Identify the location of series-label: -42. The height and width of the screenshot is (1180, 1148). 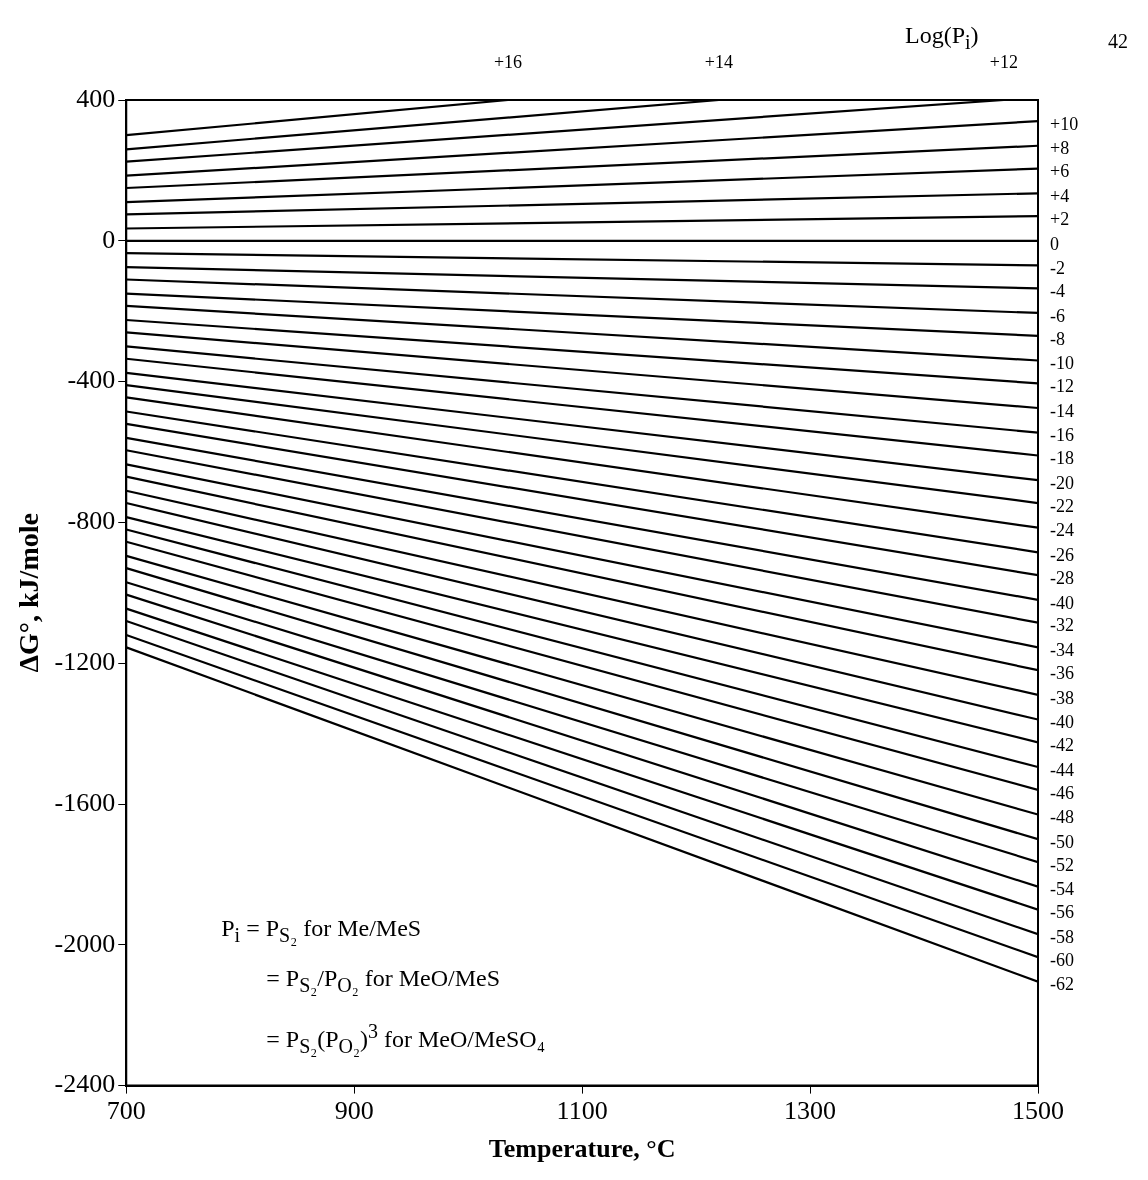
(1062, 745).